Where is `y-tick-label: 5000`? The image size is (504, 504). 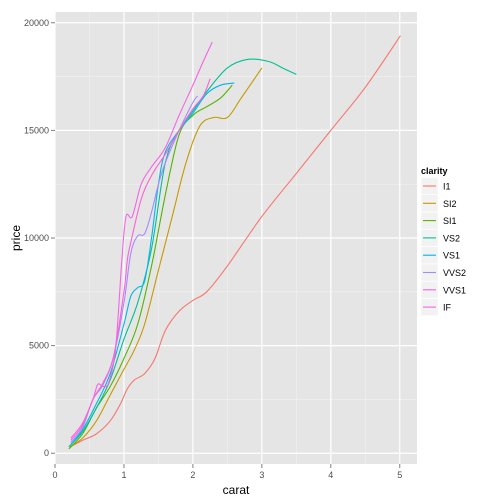
y-tick-label: 5000 is located at coordinates (39, 346).